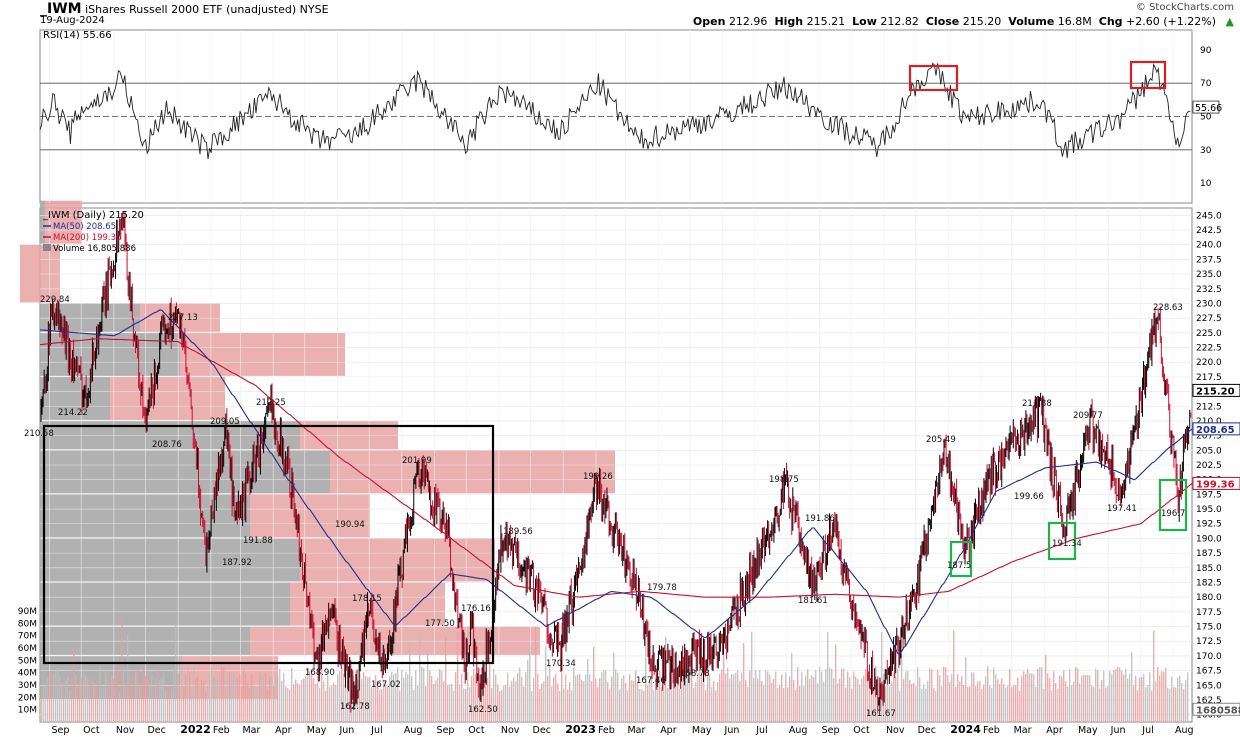 The height and width of the screenshot is (737, 1240). What do you see at coordinates (861, 730) in the screenshot?
I see `x-axis-label: Oct` at bounding box center [861, 730].